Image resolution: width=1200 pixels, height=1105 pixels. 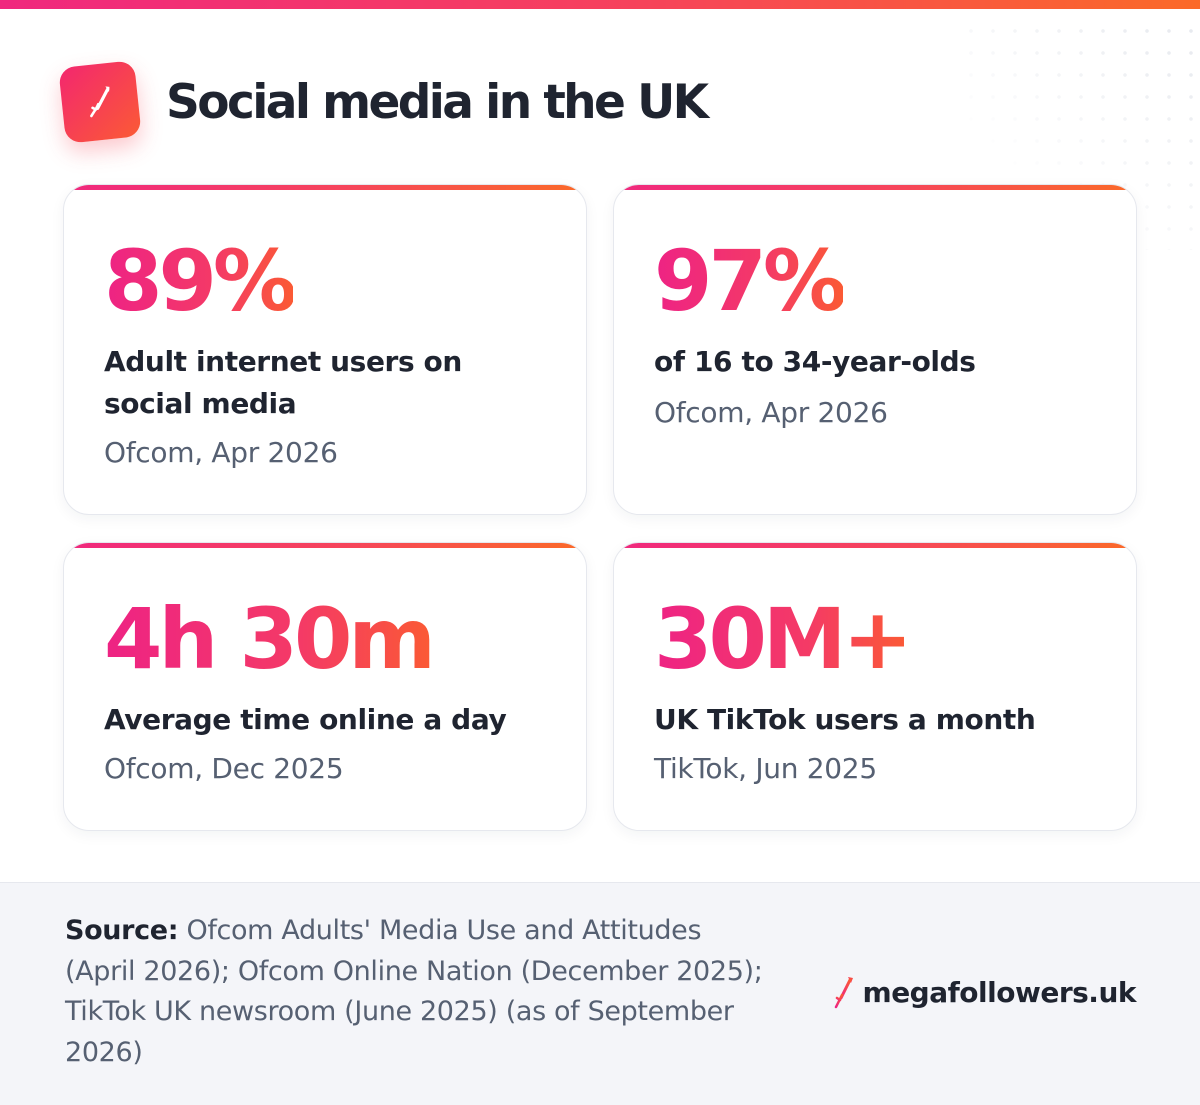 What do you see at coordinates (283, 382) in the screenshot?
I see `stat-label: Adult internet users on social media` at bounding box center [283, 382].